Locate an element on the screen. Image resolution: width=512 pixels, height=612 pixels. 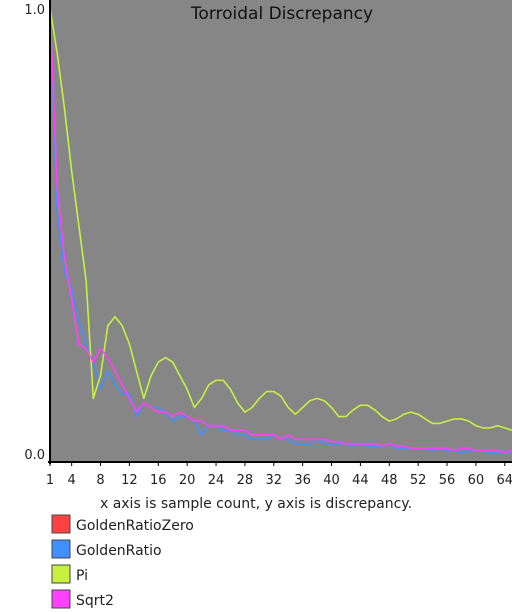
legend-label: Sqrt2 is located at coordinates (95, 601).